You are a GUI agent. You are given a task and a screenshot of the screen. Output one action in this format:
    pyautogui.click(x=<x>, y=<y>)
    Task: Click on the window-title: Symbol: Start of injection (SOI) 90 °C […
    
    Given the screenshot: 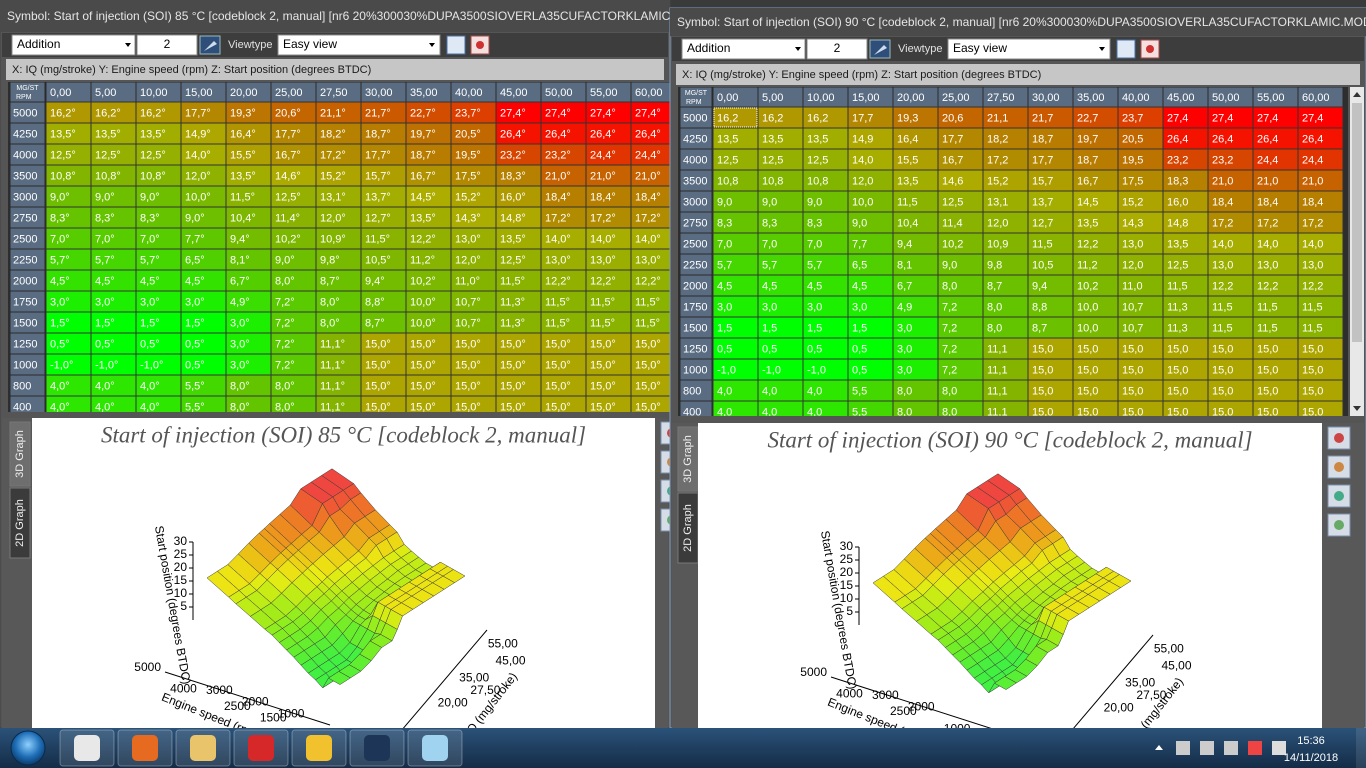 What is the action you would take?
    pyautogui.click(x=1021, y=22)
    